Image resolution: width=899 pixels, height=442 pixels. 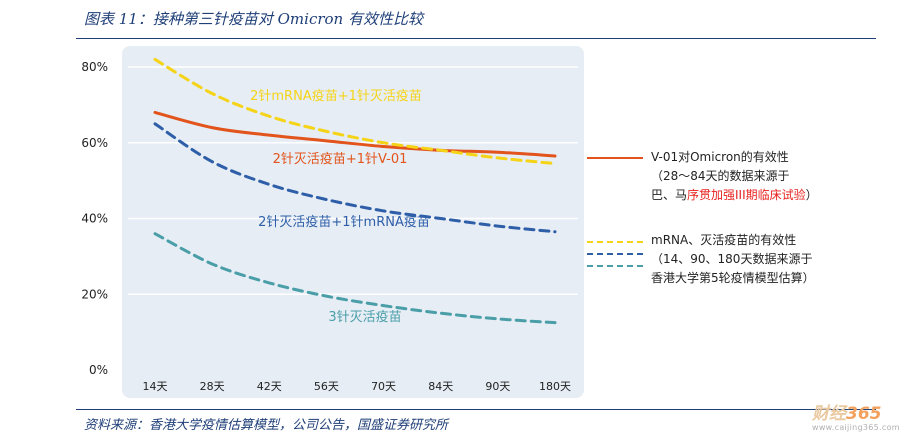 I want to click on x-axis-ticks: 14天 28天 42天 56天 70天 84天 90天 180天, so click(x=357, y=386).